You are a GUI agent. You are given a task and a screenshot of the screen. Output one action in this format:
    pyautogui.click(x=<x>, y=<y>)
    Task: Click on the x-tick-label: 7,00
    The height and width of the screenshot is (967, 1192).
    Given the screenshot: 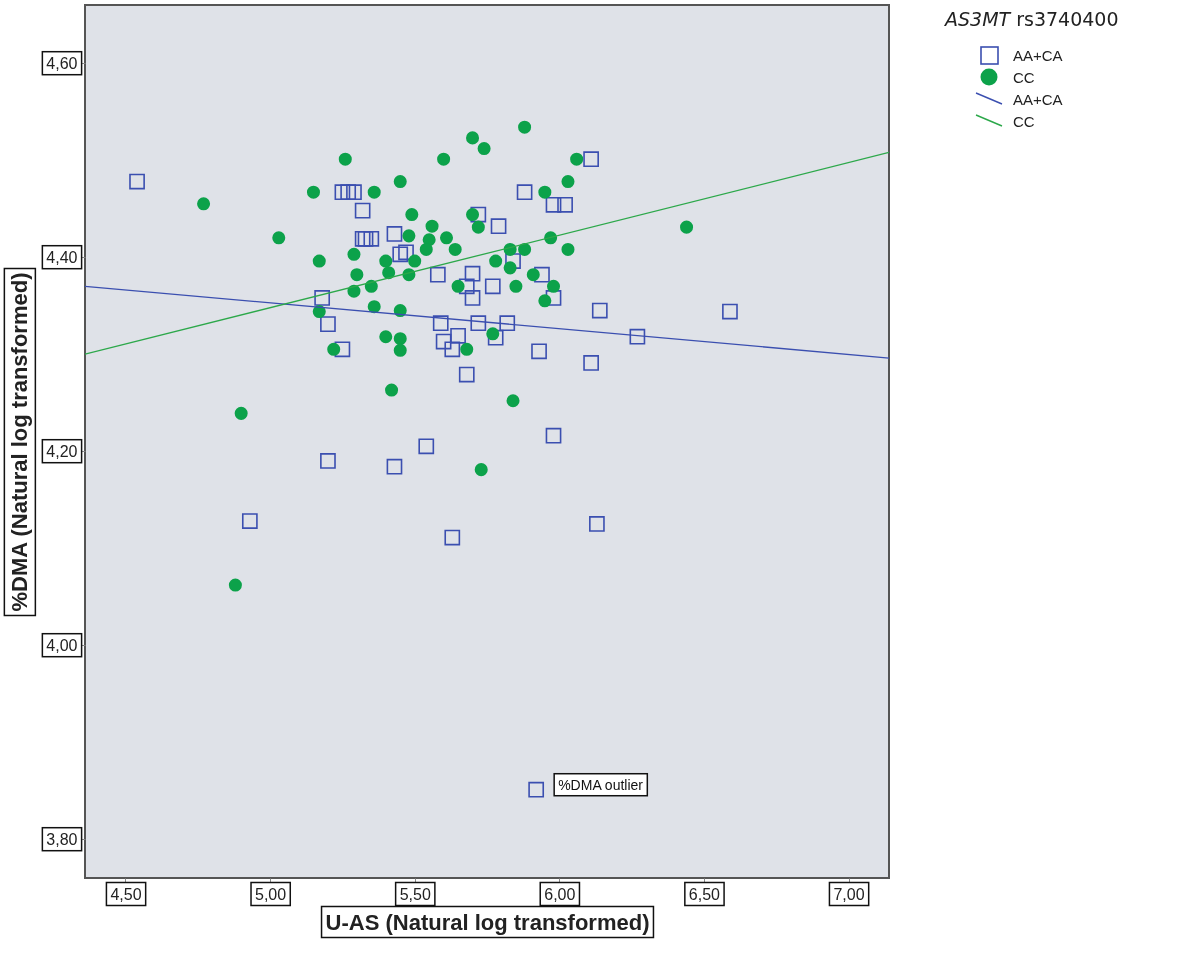 What is the action you would take?
    pyautogui.click(x=849, y=894)
    